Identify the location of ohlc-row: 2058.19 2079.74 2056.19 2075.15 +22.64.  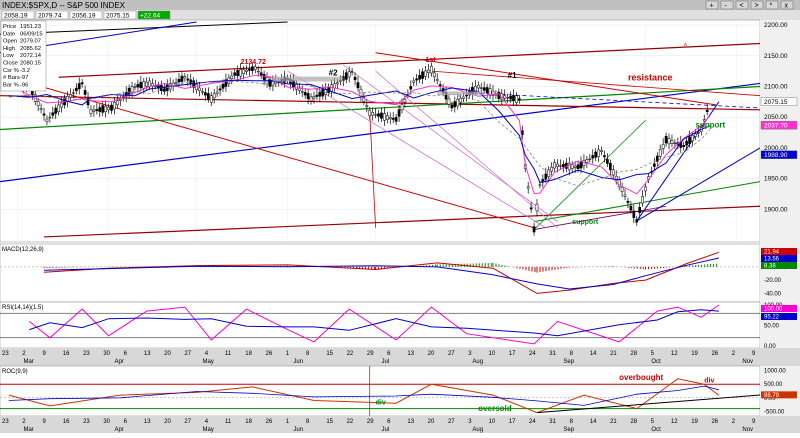
(86, 15).